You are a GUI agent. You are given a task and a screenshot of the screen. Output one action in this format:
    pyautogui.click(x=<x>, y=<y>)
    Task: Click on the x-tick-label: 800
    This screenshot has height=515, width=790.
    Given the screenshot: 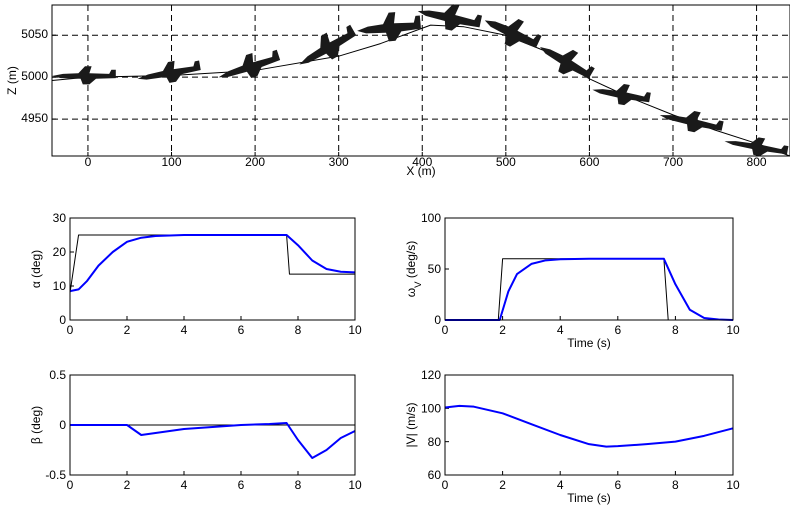 What is the action you would take?
    pyautogui.click(x=757, y=162)
    